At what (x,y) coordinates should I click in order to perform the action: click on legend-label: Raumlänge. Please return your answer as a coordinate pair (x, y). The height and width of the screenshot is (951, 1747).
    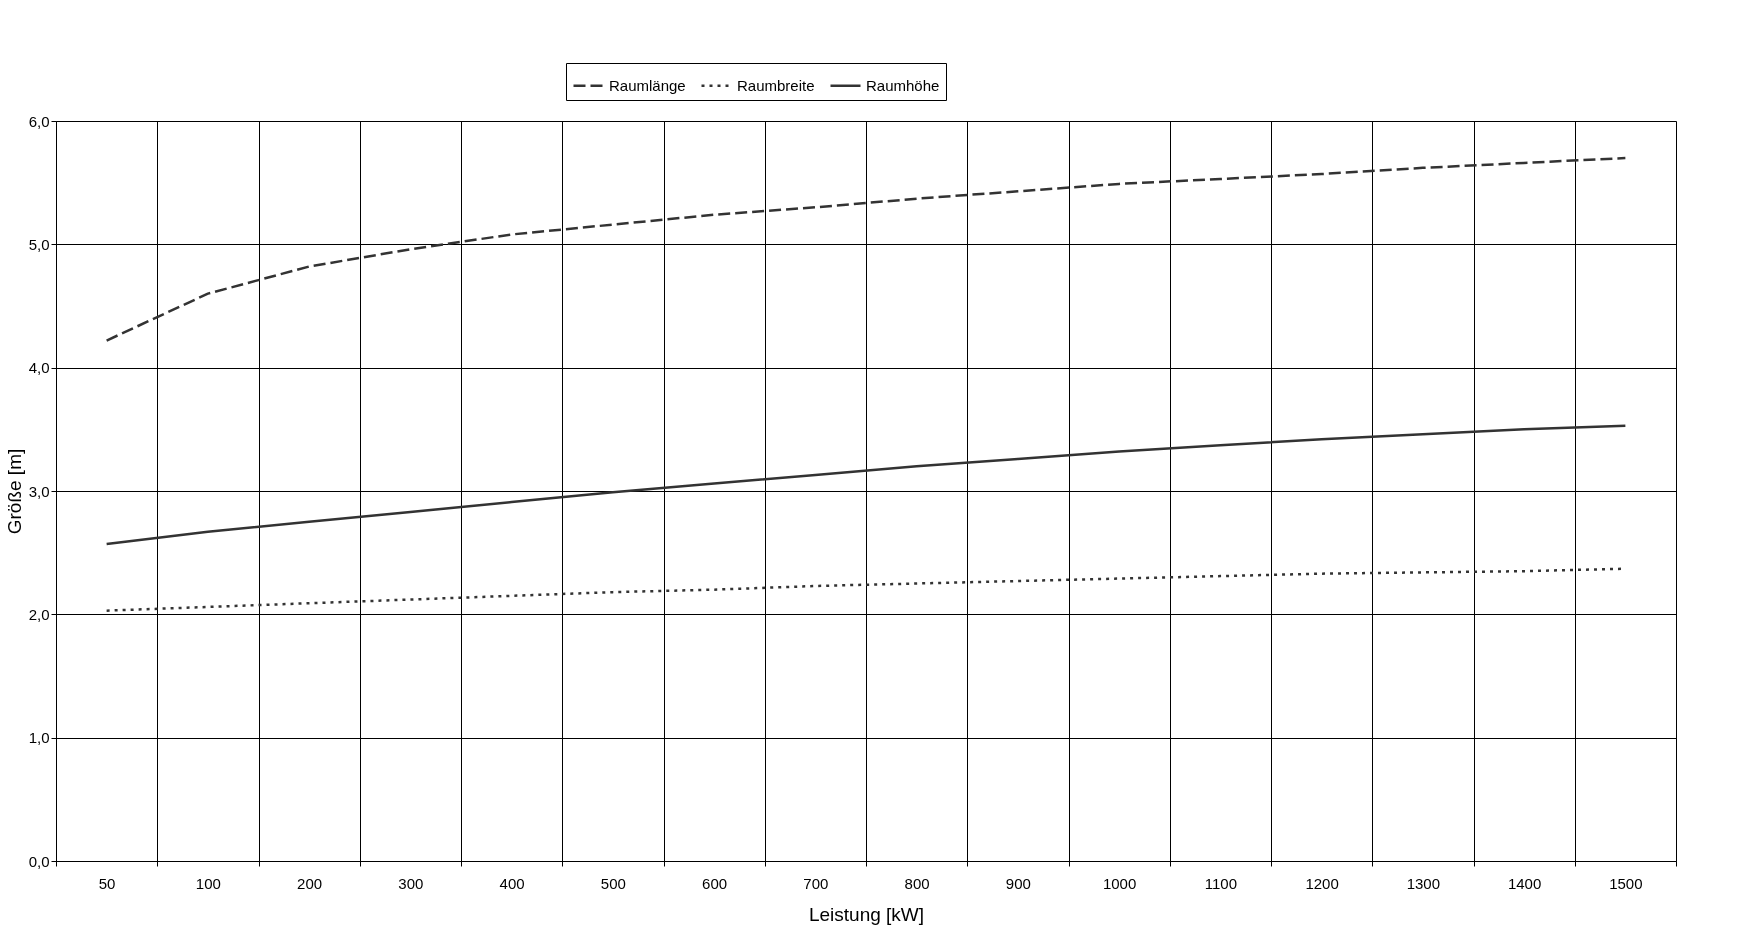
    Looking at the image, I should click on (647, 85).